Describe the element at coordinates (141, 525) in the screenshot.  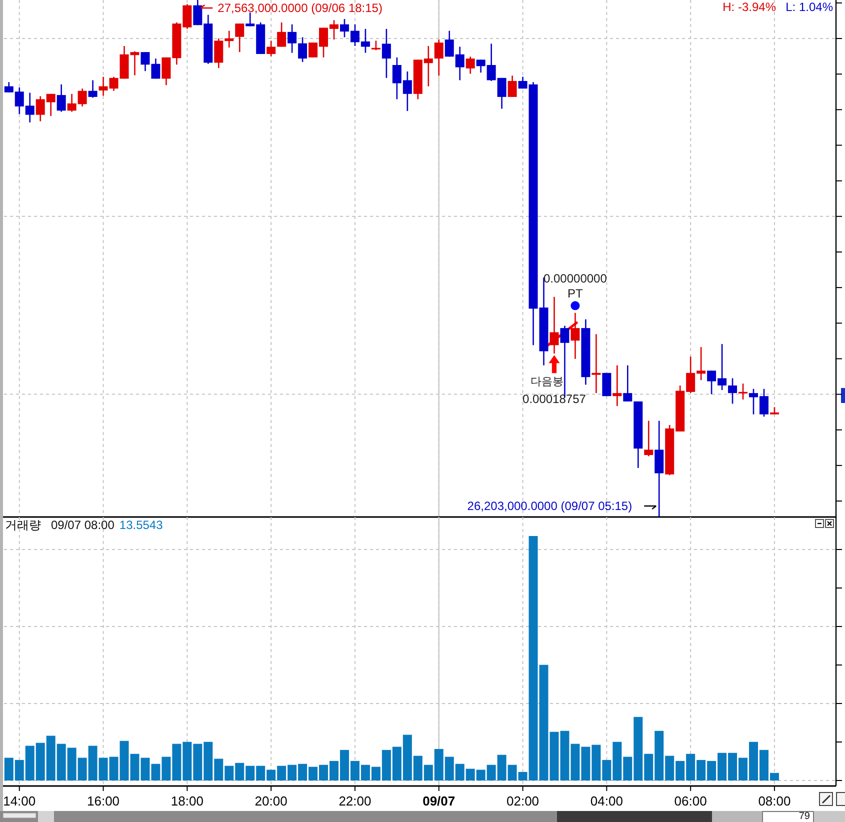
I see `note: 13.5543` at that location.